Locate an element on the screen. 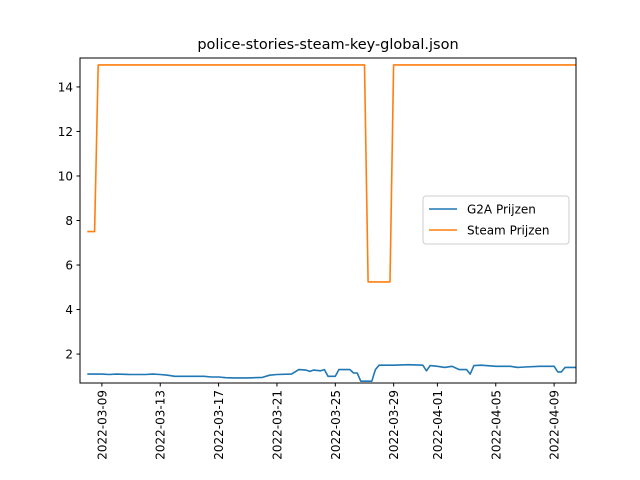 The image size is (640, 480). legend-box is located at coordinates (496, 220).